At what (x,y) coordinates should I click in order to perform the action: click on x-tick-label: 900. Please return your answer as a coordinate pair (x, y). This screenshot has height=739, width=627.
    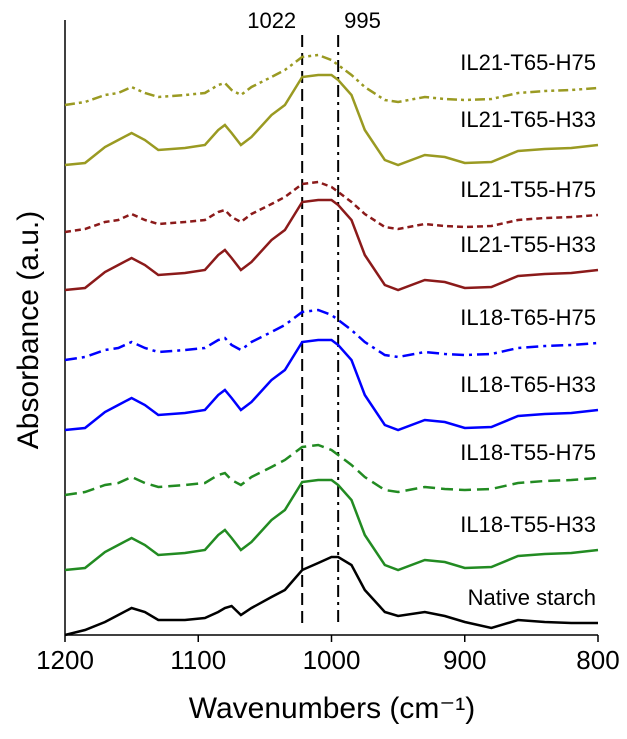
    Looking at the image, I should click on (464, 660).